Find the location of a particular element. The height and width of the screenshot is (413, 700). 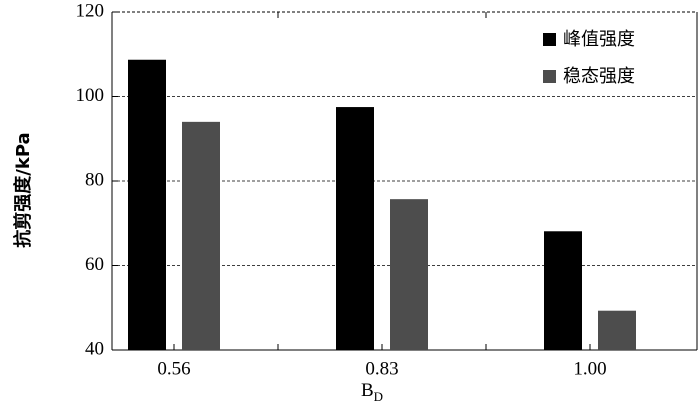

x-tick-label: 0.83 is located at coordinates (381, 368).